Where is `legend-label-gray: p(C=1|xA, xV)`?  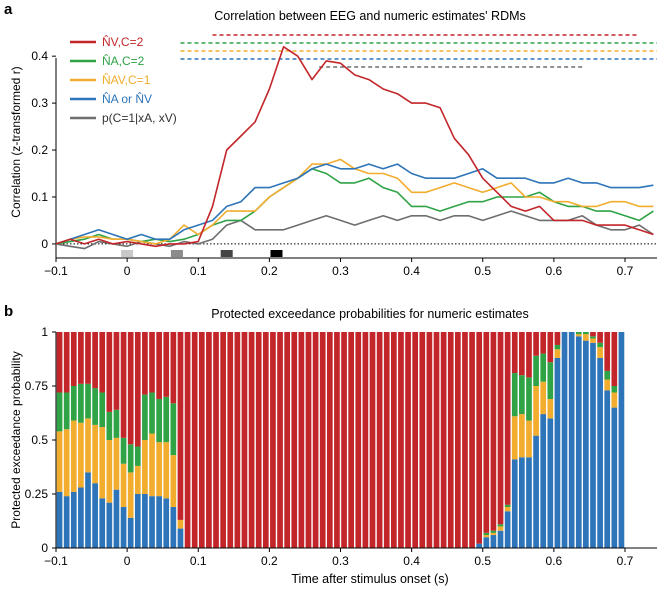 legend-label-gray: p(C=1|xA, xV) is located at coordinates (139, 118).